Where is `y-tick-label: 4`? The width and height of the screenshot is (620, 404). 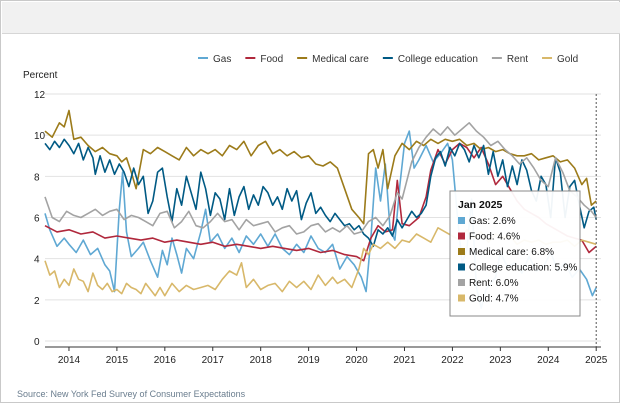 y-tick-label: 4 is located at coordinates (37, 260).